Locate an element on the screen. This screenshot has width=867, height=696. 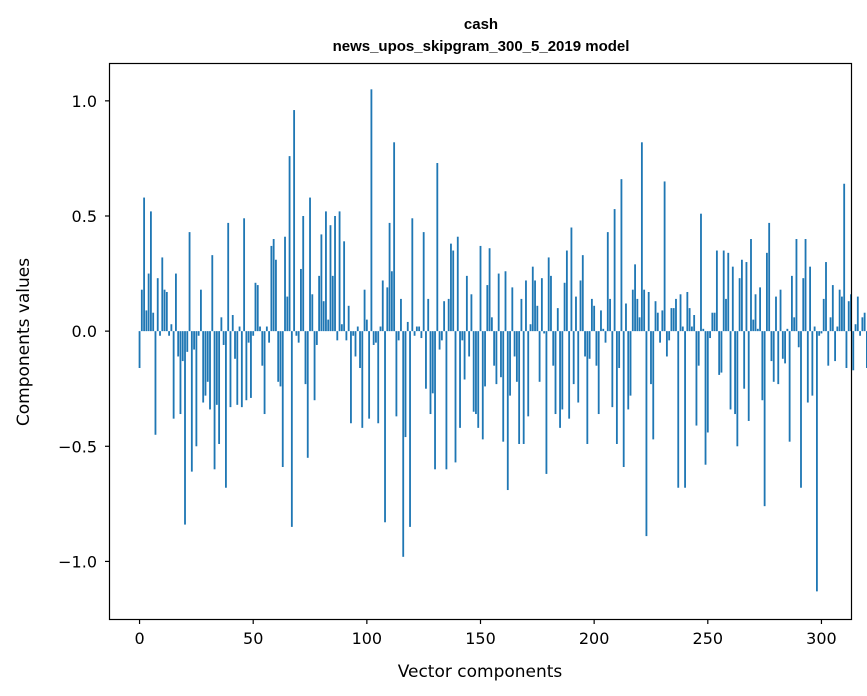
chart-subtitle: news_upos_skipgram_300_5_2019 model is located at coordinates (481, 46).